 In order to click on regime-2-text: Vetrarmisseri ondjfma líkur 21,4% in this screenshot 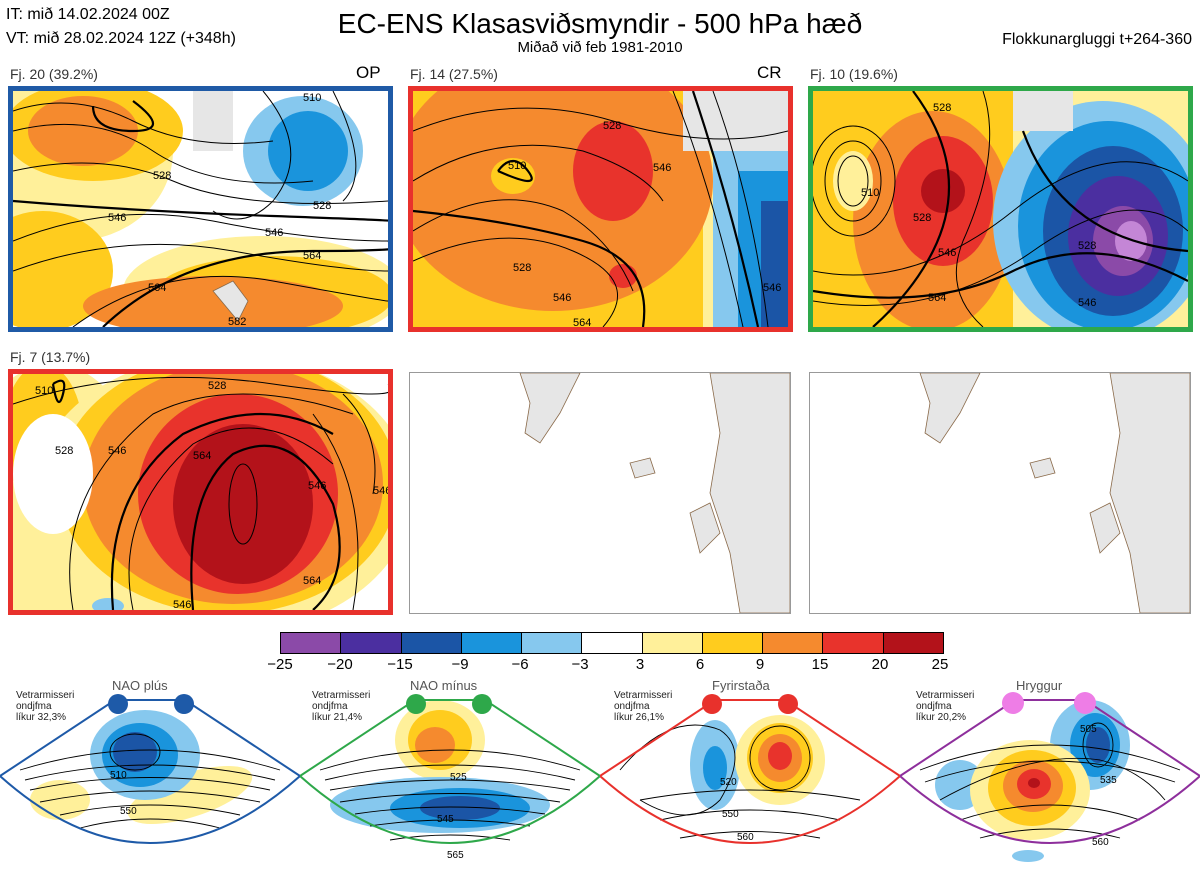, I will do `click(341, 706)`.